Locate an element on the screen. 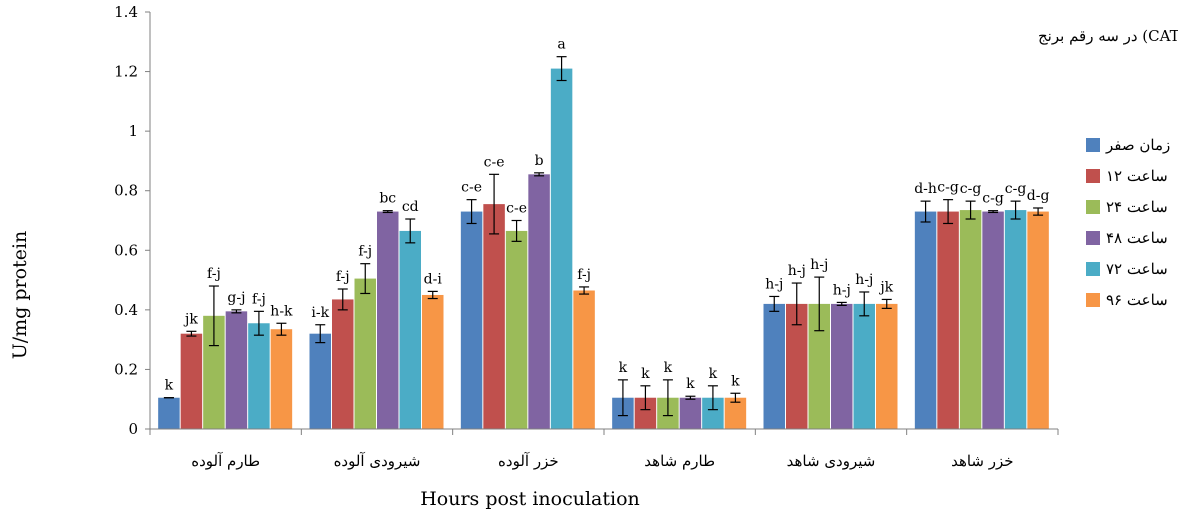 The width and height of the screenshot is (1178, 530). significance-label: bc is located at coordinates (387, 199).